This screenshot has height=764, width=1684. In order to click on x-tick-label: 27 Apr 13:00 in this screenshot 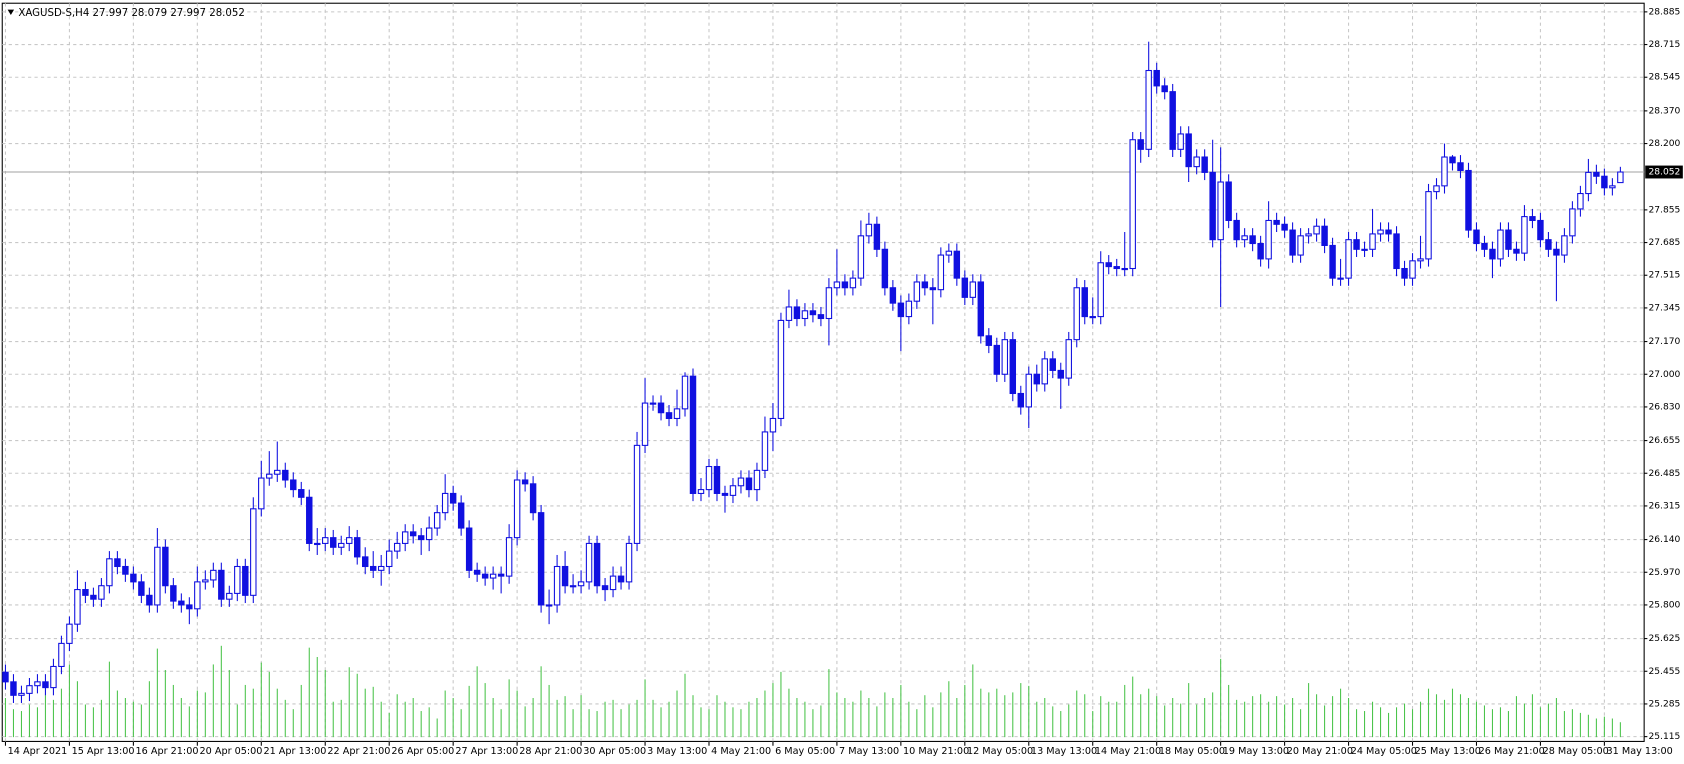, I will do `click(486, 751)`.